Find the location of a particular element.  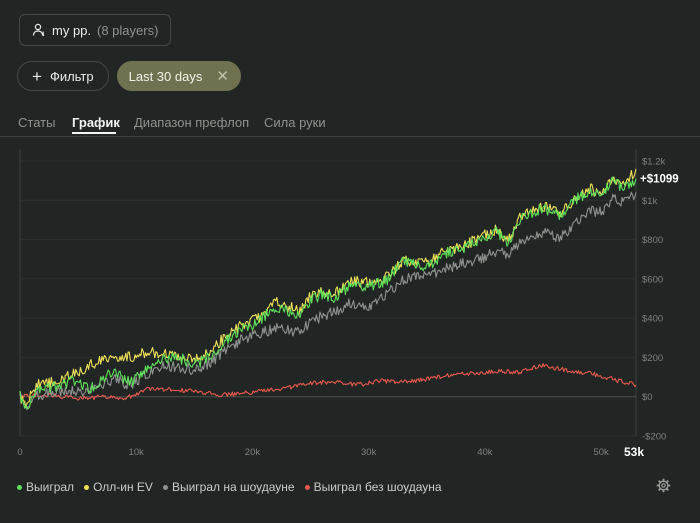

y-tick-label: $800 is located at coordinates (652, 240).